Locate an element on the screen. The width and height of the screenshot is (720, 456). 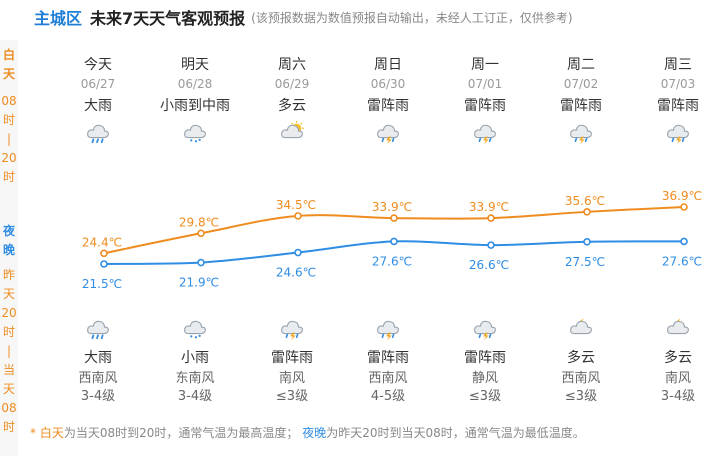
night-temperature-label: 24.6℃ is located at coordinates (296, 273).